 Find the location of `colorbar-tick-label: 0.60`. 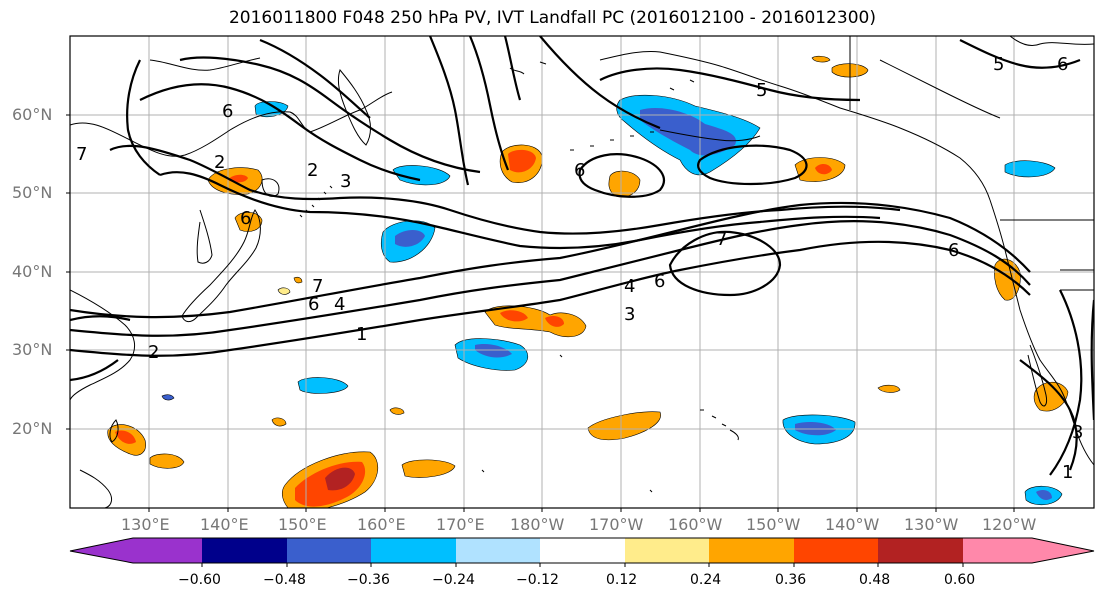

colorbar-tick-label: 0.60 is located at coordinates (960, 580).